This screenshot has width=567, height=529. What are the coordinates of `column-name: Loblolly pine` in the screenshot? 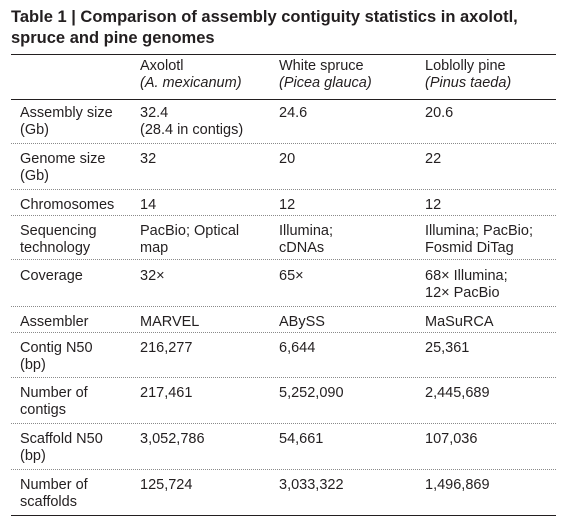 It's located at (465, 66).